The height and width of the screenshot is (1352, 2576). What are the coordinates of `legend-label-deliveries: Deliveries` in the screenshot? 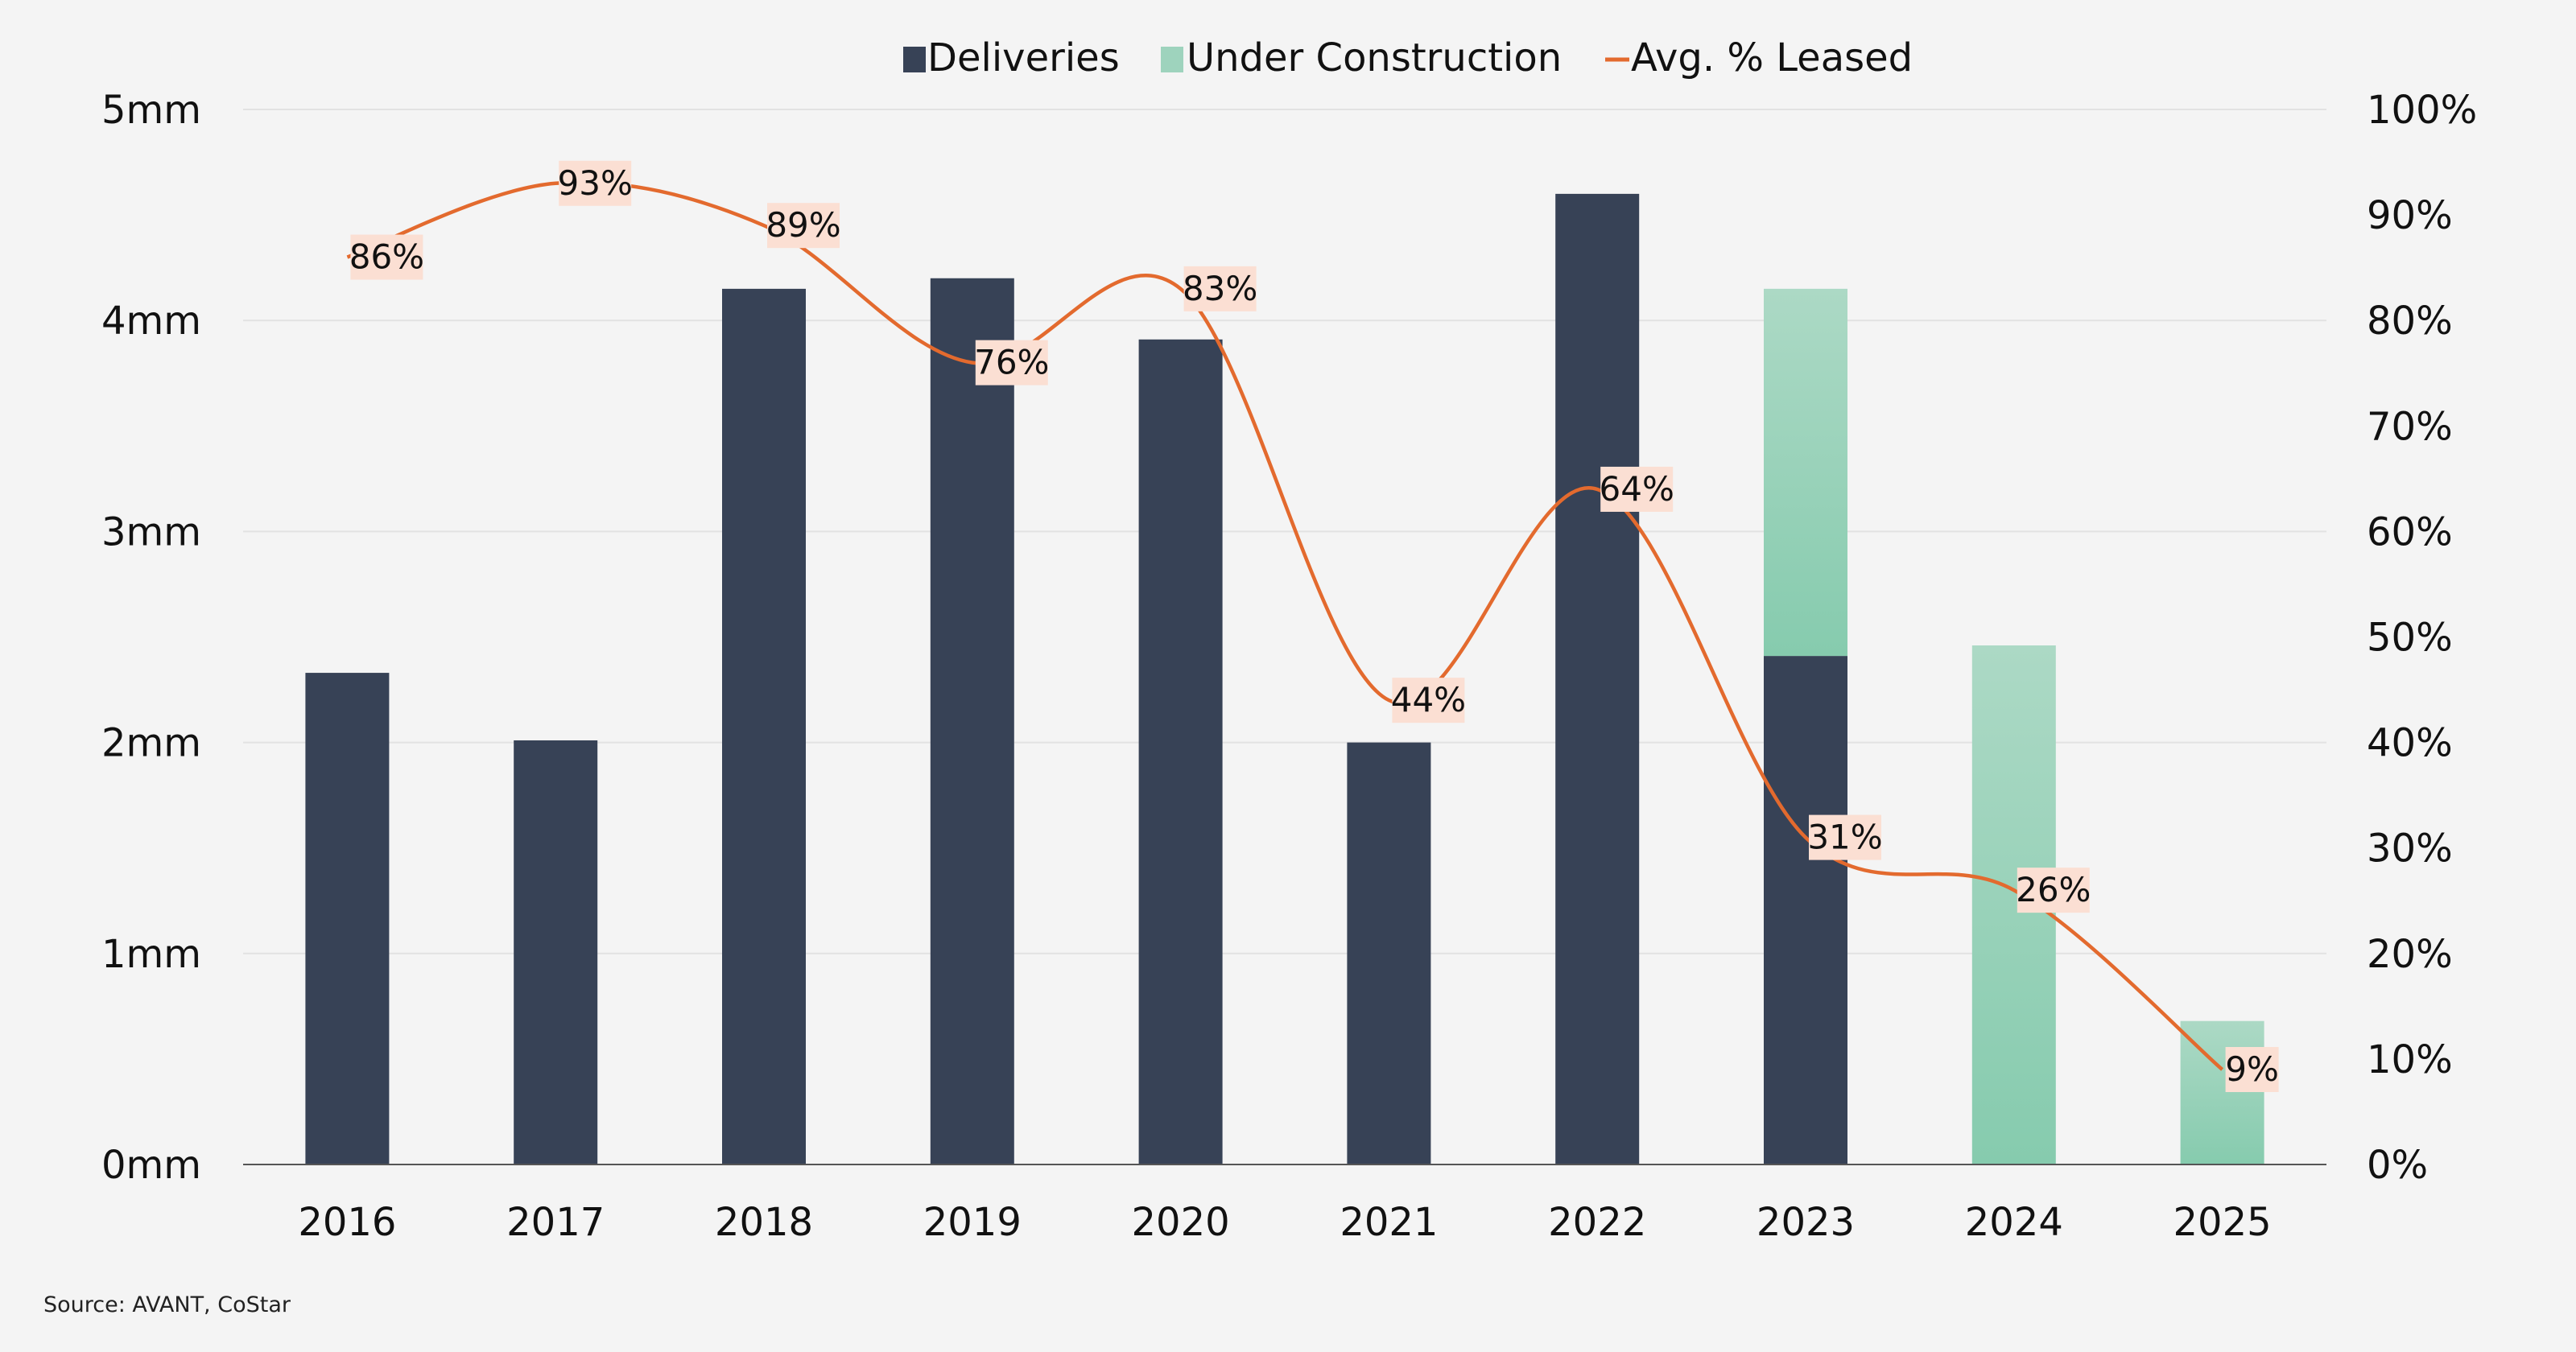 It's located at (1023, 57).